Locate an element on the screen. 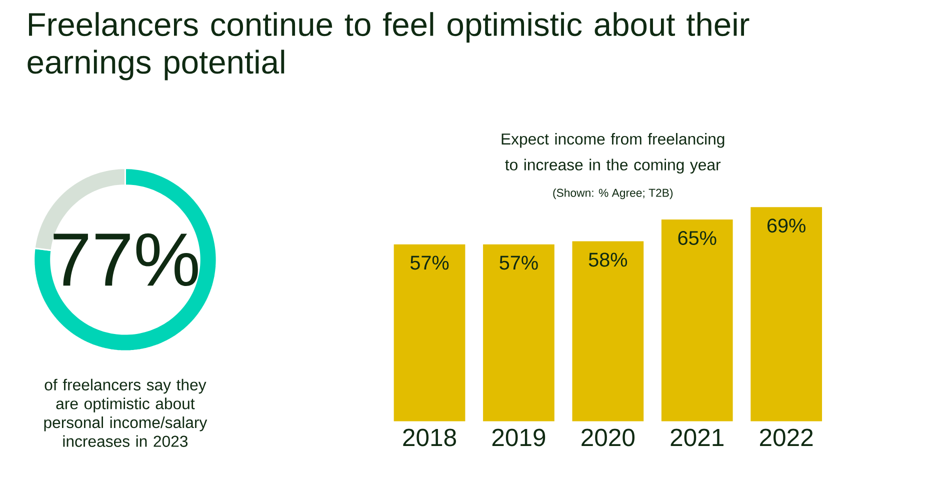 Image resolution: width=936 pixels, height=488 pixels. data-label: 58% is located at coordinates (608, 259).